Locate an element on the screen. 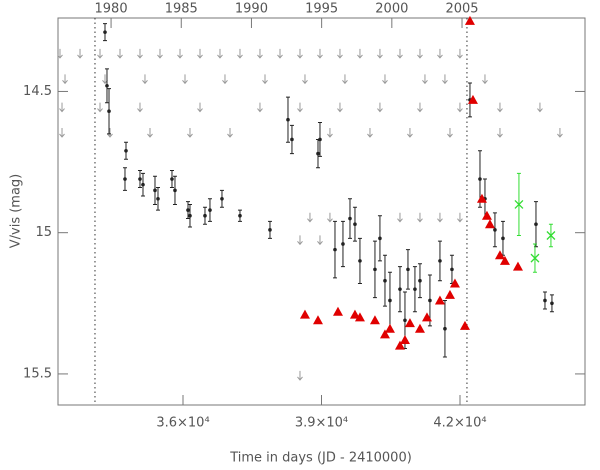 This screenshot has width=600, height=470. x2-tick-label: 1995 is located at coordinates (321, 9).